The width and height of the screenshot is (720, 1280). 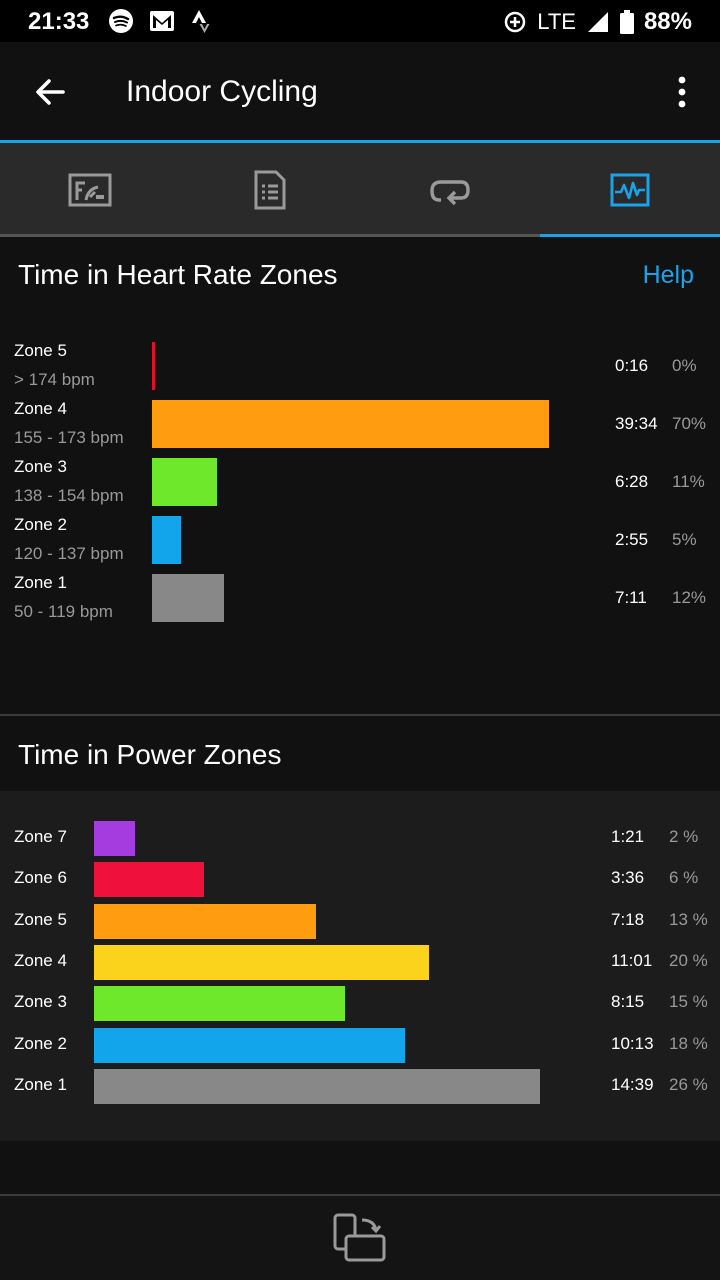 I want to click on power-zone-row: Zone 1 14:39 26 %, so click(x=360, y=1087).